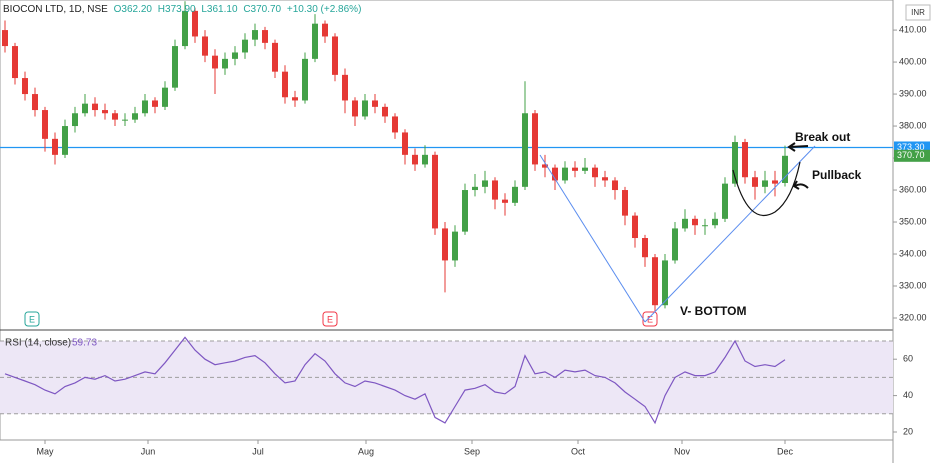 The image size is (940, 463). What do you see at coordinates (913, 317) in the screenshot?
I see `y-tick-label: 320.00` at bounding box center [913, 317].